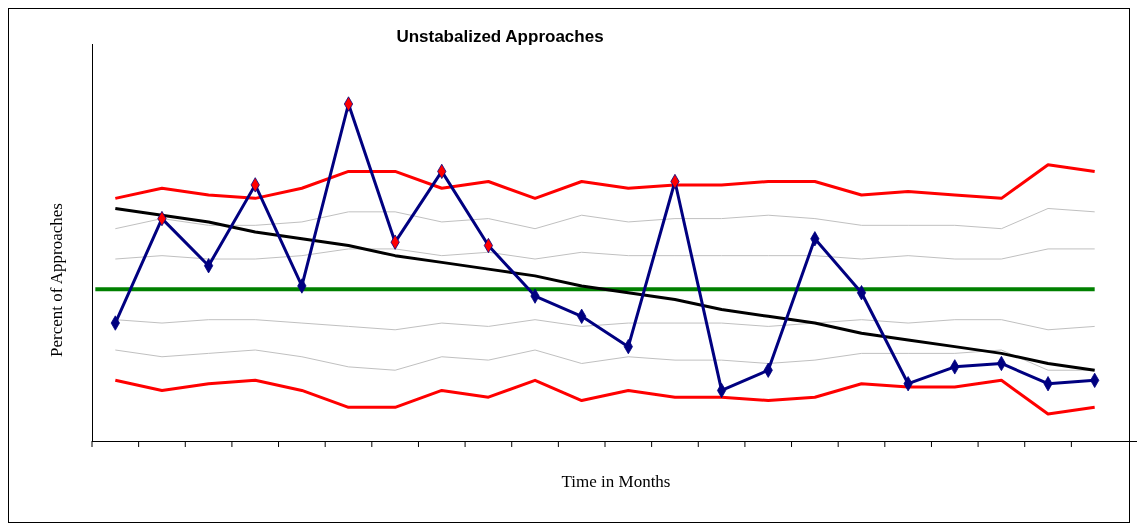  Describe the element at coordinates (56, 280) in the screenshot. I see `y-axis-title: Percent of Approaches` at that location.